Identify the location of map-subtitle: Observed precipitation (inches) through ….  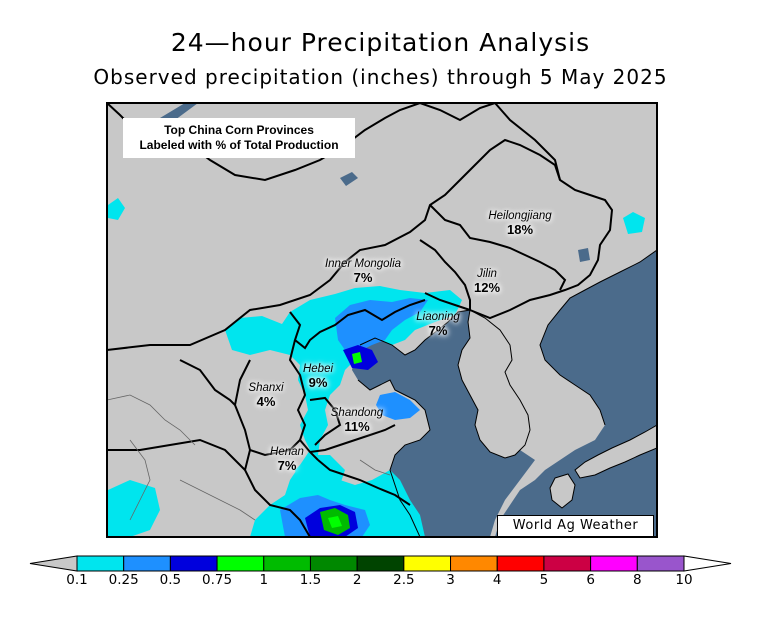
(380, 77).